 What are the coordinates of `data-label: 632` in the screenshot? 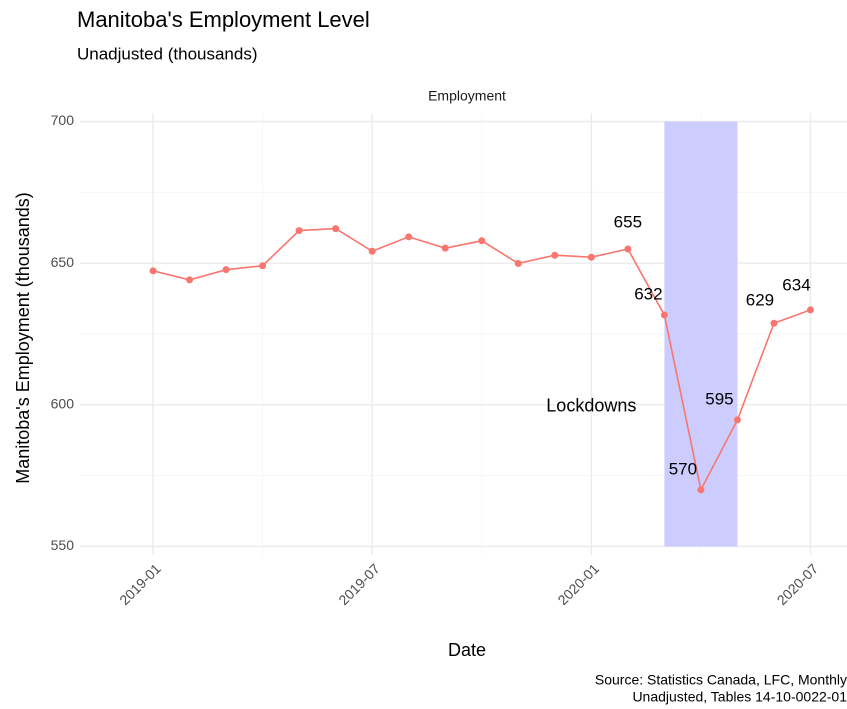 It's located at (648, 294).